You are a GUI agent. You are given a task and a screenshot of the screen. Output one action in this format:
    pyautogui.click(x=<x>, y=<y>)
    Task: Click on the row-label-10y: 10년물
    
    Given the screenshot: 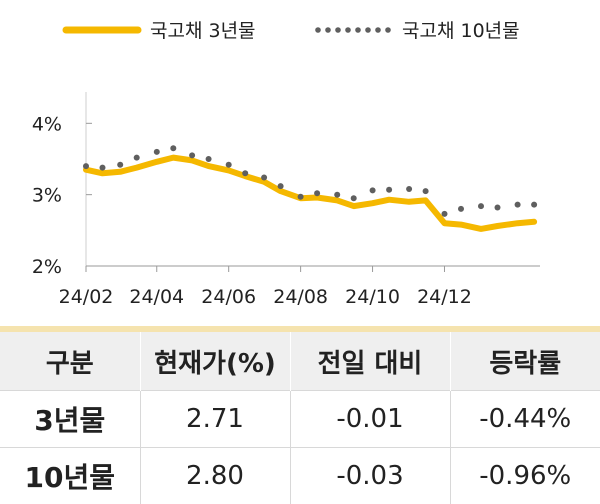 What is the action you would take?
    pyautogui.click(x=70, y=475)
    